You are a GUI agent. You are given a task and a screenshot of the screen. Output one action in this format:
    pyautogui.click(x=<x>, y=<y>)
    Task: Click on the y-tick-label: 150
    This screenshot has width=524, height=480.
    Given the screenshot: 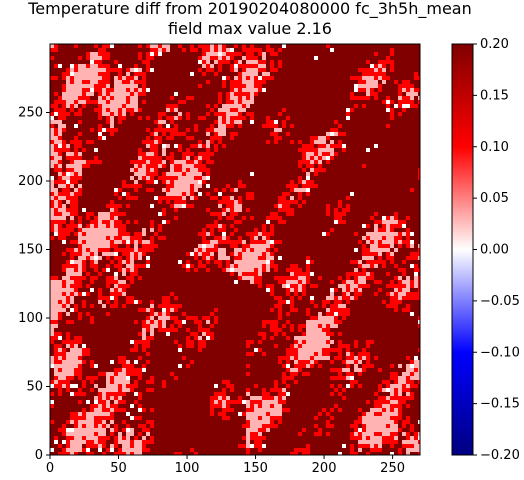 What is the action you would take?
    pyautogui.click(x=30, y=250)
    